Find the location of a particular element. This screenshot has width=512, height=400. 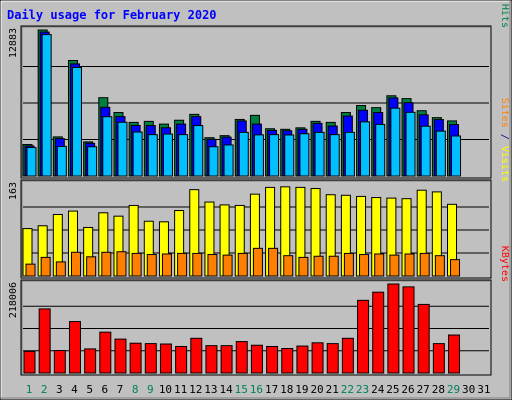

x-tick-label: 23 is located at coordinates (362, 389).